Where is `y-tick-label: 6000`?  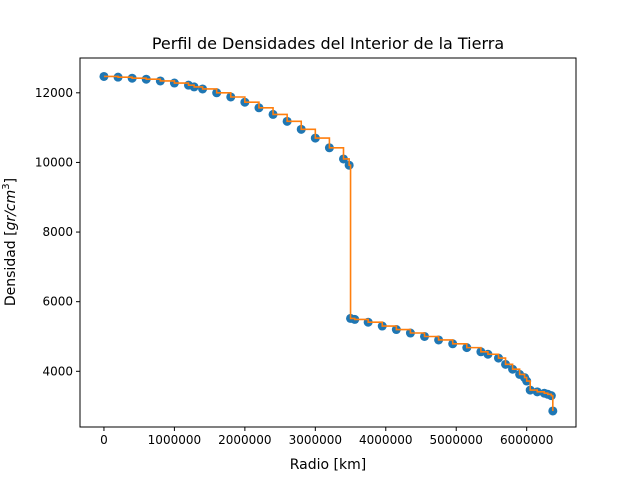
y-tick-label: 6000 is located at coordinates (57, 302).